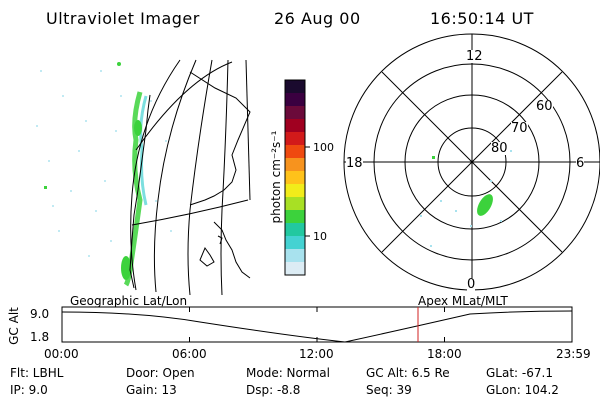  I want to click on gc-altitude-curve, so click(317, 326).